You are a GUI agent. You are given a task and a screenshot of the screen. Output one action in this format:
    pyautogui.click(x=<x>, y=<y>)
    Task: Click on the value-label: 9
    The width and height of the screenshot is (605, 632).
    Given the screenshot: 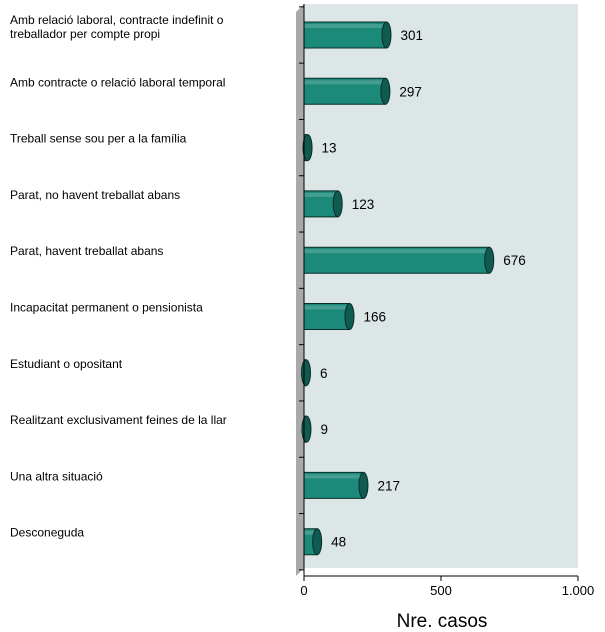 What is the action you would take?
    pyautogui.click(x=324, y=429)
    